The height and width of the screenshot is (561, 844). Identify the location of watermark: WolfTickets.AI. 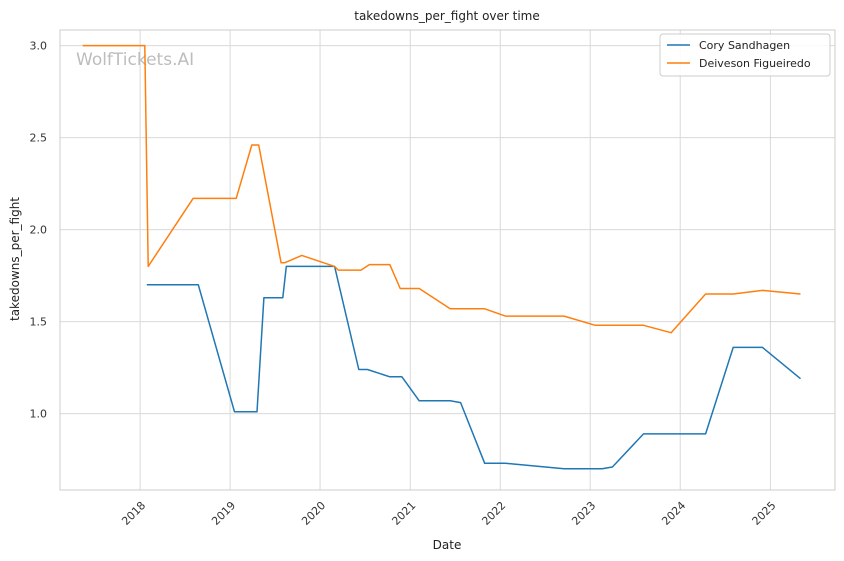
(135, 60).